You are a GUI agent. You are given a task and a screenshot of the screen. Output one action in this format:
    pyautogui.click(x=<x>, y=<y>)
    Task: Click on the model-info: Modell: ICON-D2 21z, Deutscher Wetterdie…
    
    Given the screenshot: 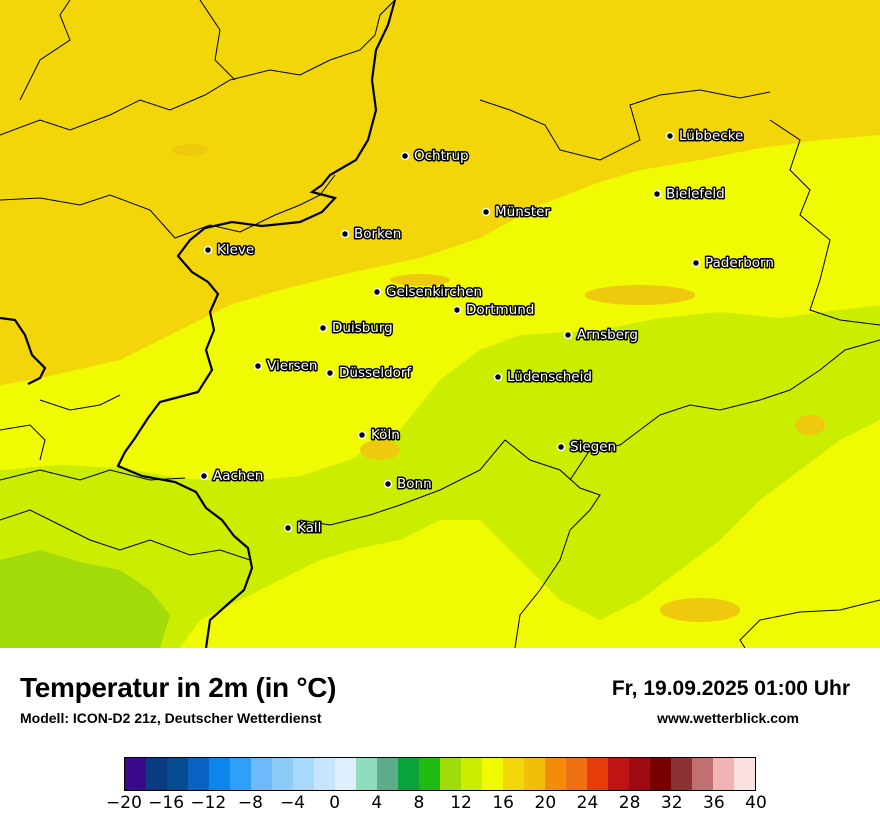 What is the action you would take?
    pyautogui.click(x=171, y=718)
    